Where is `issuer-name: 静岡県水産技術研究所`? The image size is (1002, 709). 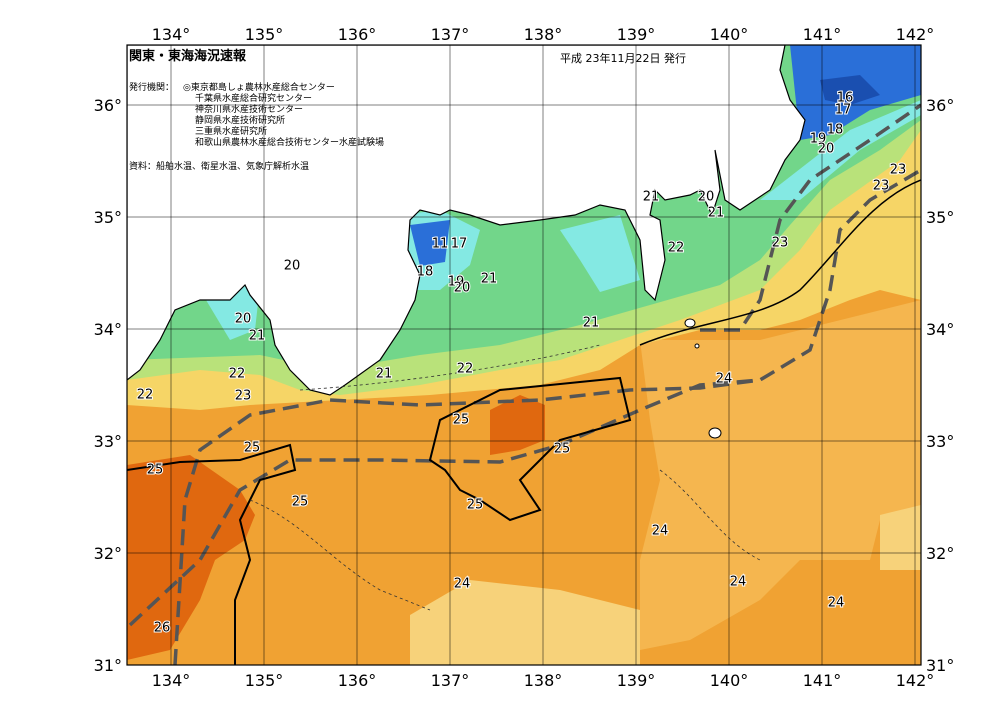
issuer-name: 静岡県水産技術研究所 is located at coordinates (240, 120).